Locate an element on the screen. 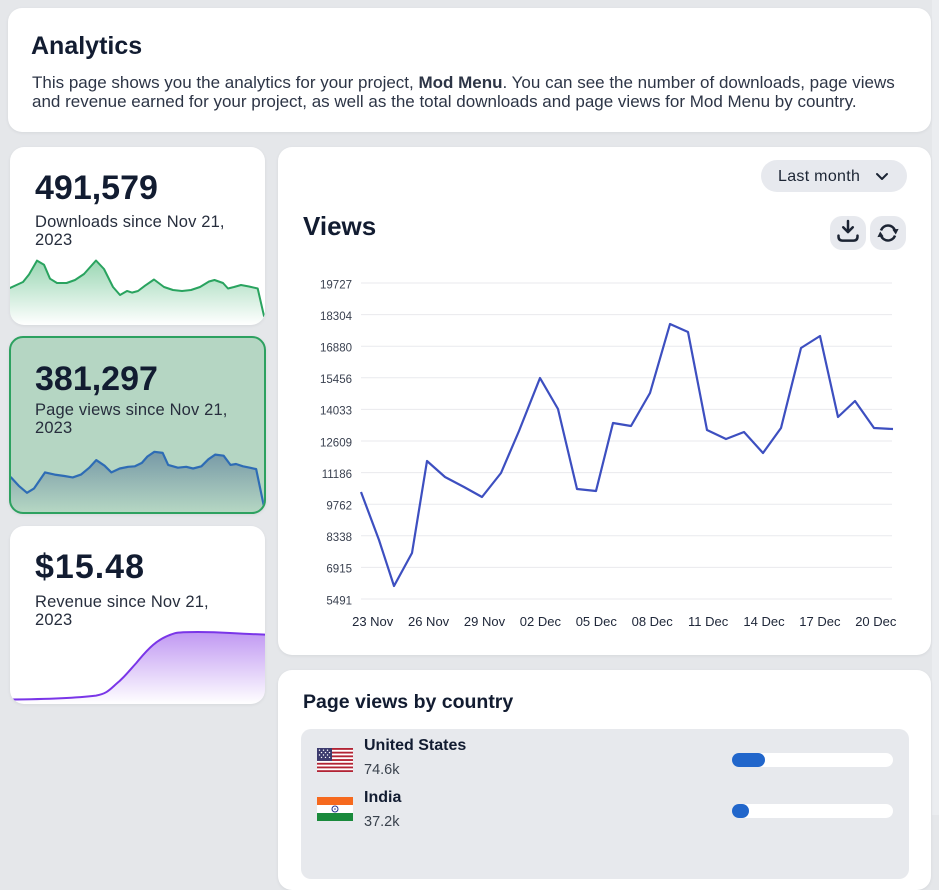  svg-text: 15456 is located at coordinates (336, 380).